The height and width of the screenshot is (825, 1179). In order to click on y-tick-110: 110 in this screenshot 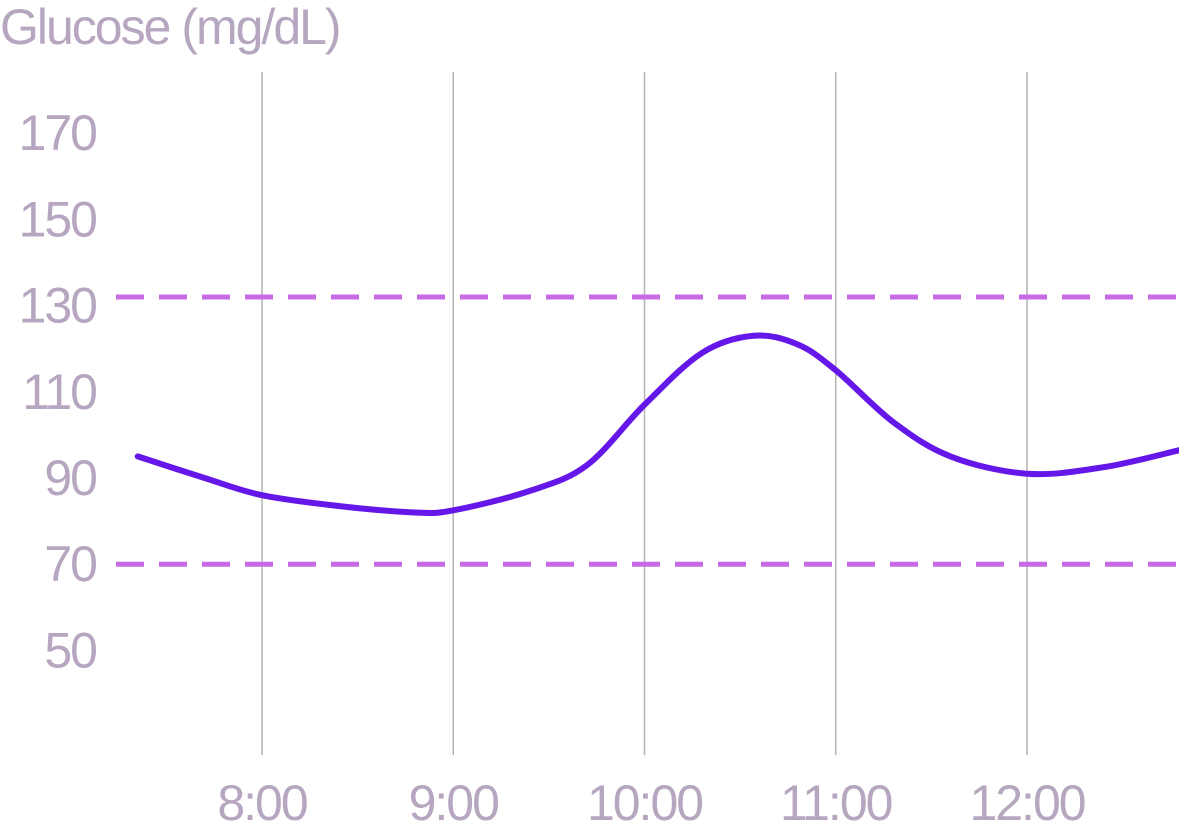, I will do `click(59, 392)`.